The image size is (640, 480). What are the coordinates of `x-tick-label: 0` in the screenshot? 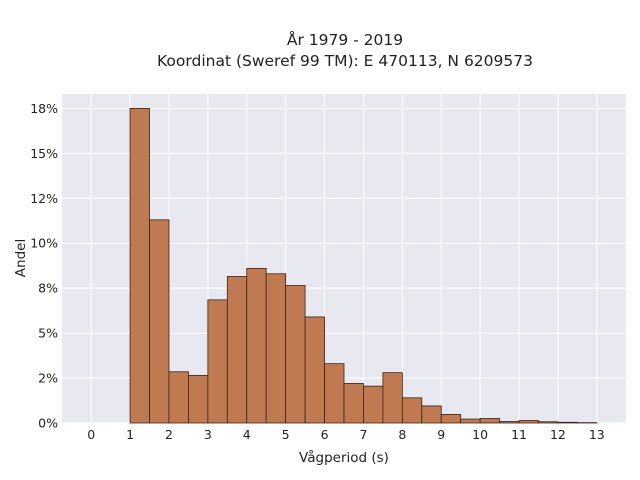 It's located at (91, 434).